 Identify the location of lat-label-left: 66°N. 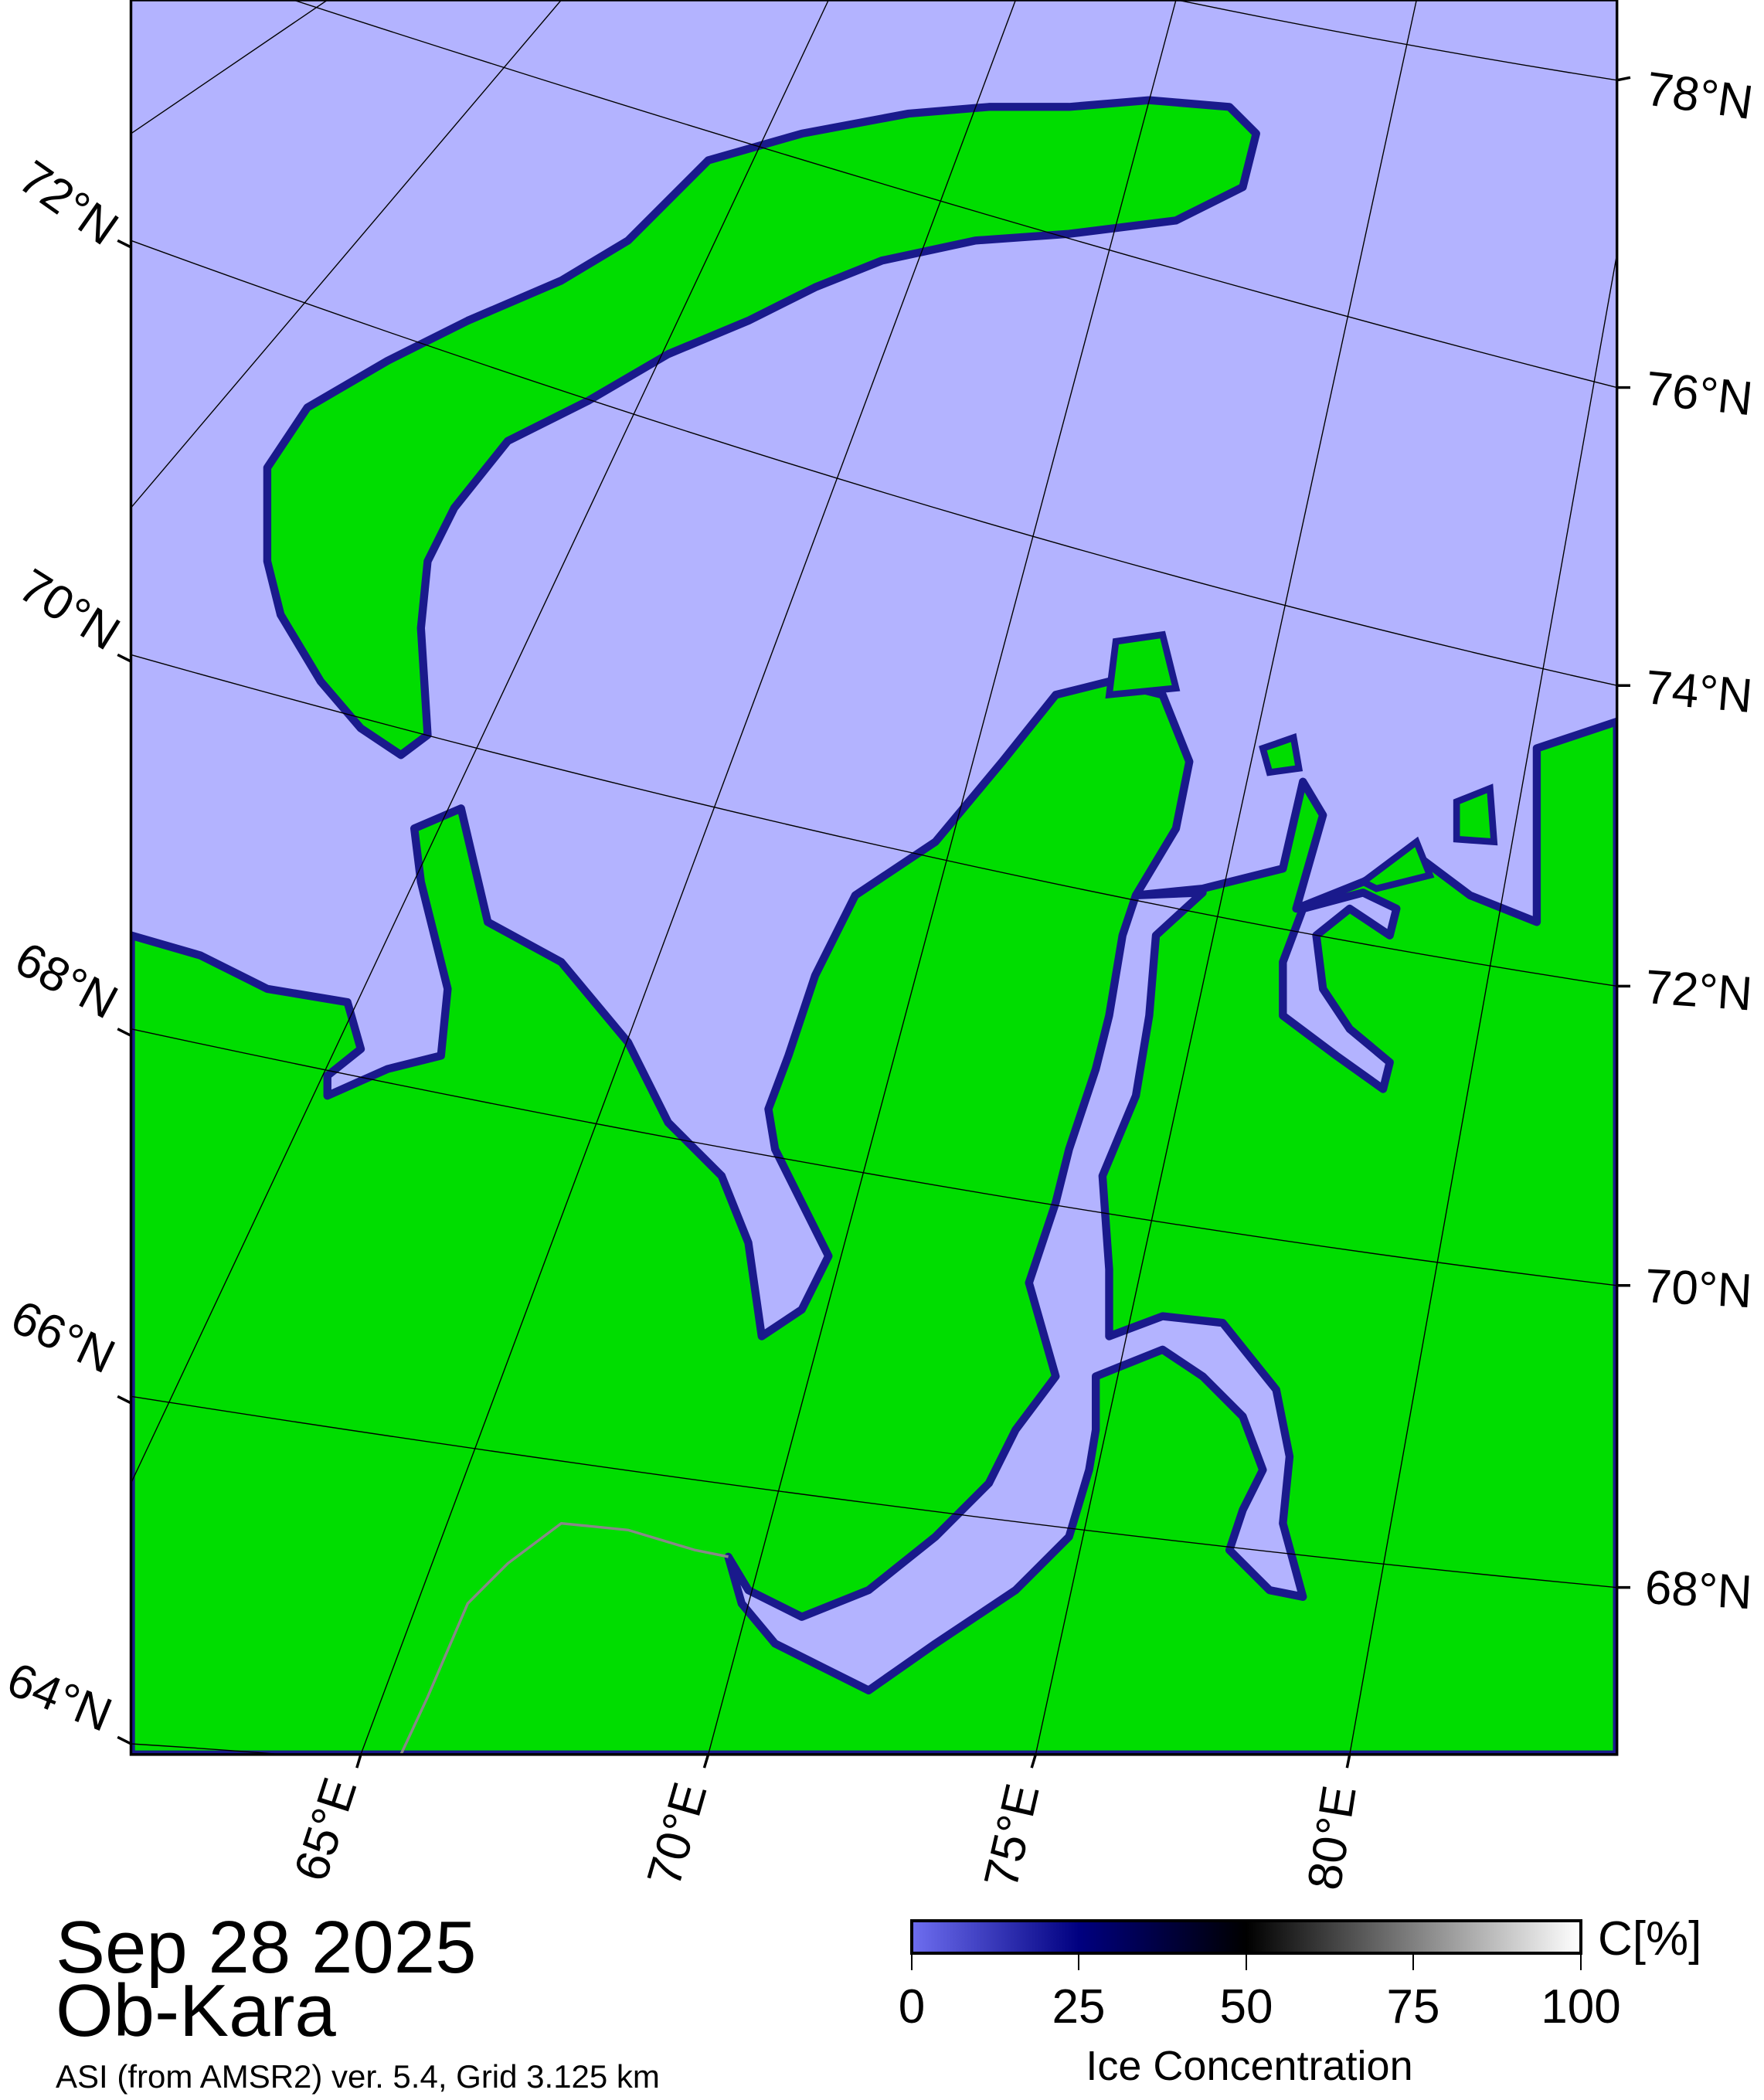
(63, 1337).